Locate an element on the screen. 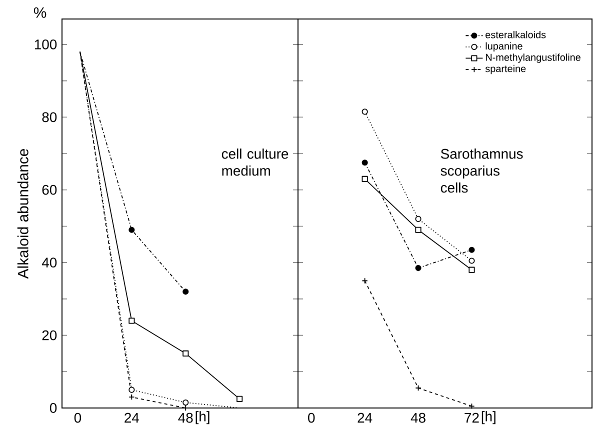 The width and height of the screenshot is (594, 432). y-axis-title: Alkaloid abundance is located at coordinates (22, 213).